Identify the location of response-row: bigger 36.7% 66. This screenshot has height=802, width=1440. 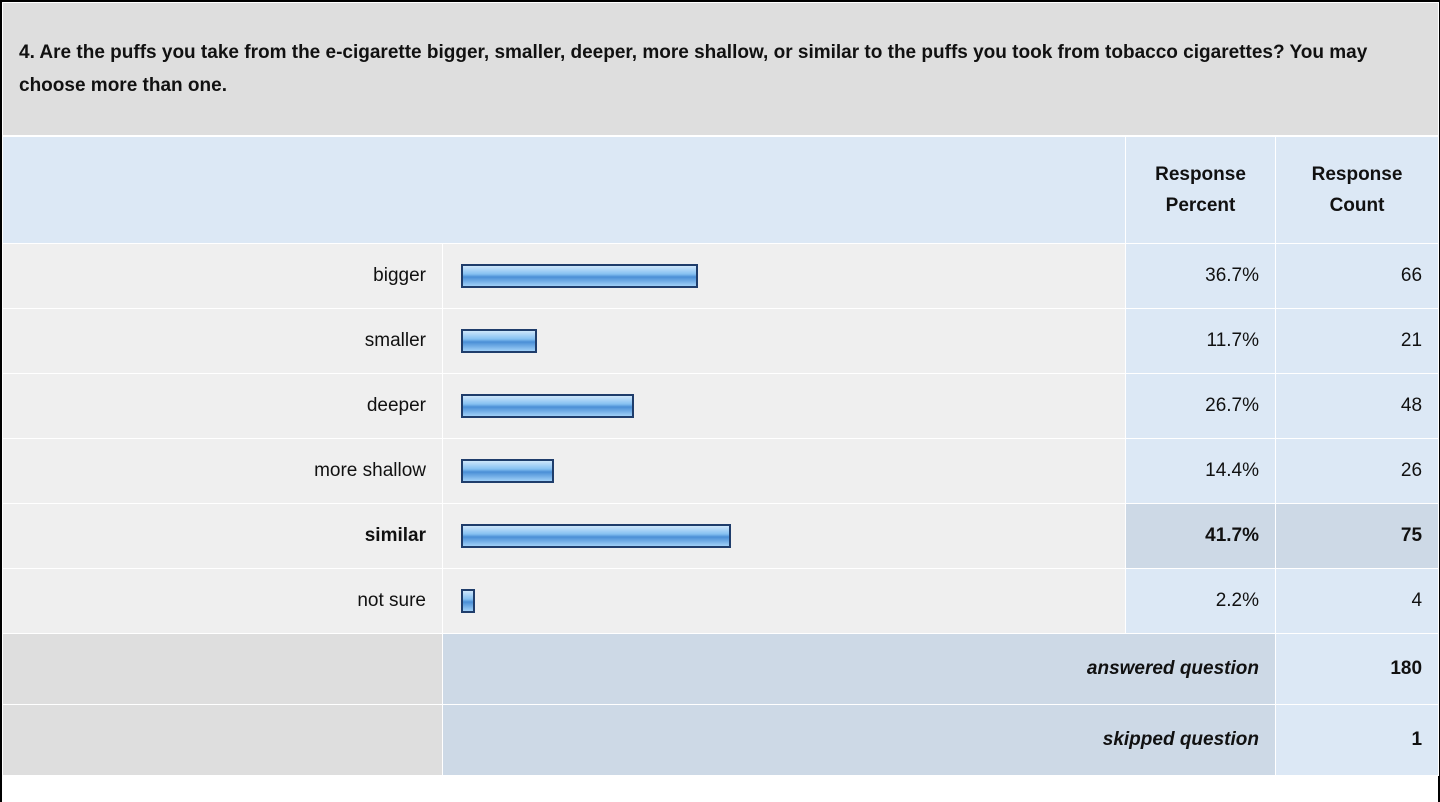
(721, 276).